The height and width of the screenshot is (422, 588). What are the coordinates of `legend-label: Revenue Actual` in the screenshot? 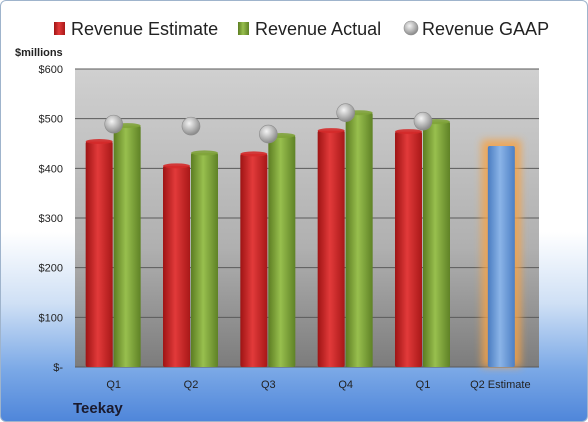 It's located at (318, 29).